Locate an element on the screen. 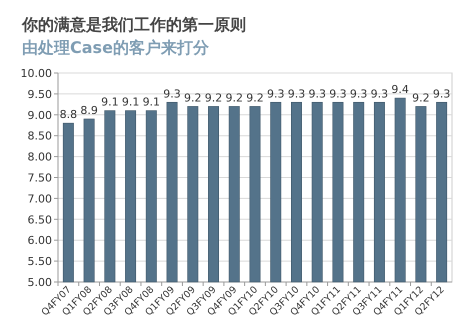  chart-title: 你的满意是我们工作的第一原则 is located at coordinates (133, 24).